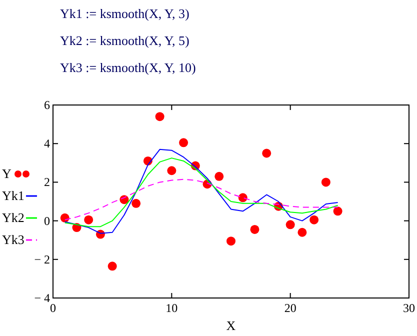 This screenshot has width=417, height=336. I want to click on text: Yk2 := ksmooth(X, Y, 5), so click(125, 40).